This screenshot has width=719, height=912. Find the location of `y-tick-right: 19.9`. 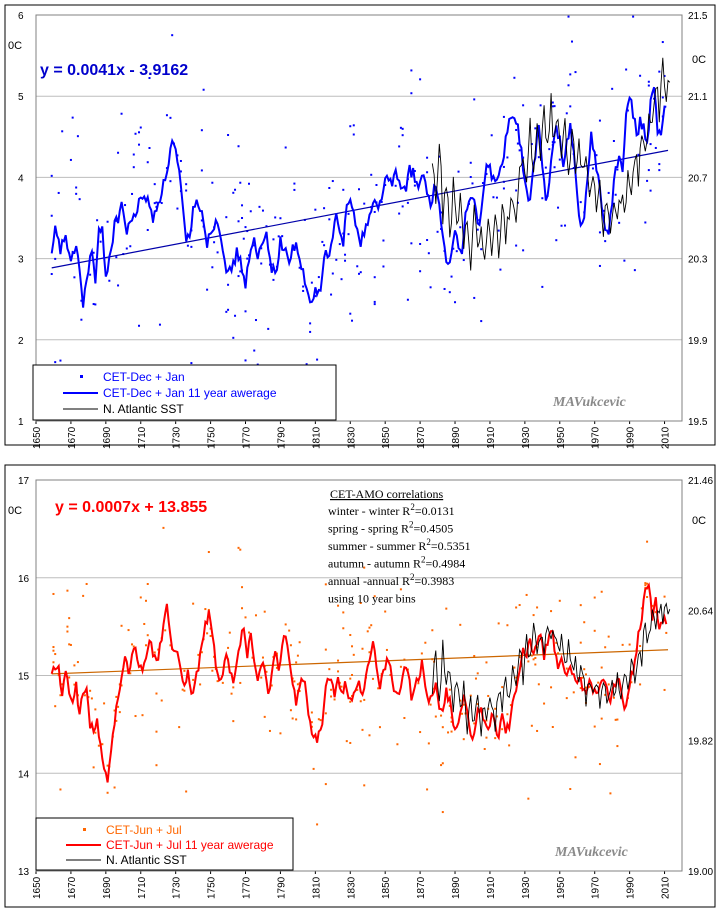

y-tick-right: 19.9 is located at coordinates (698, 341).